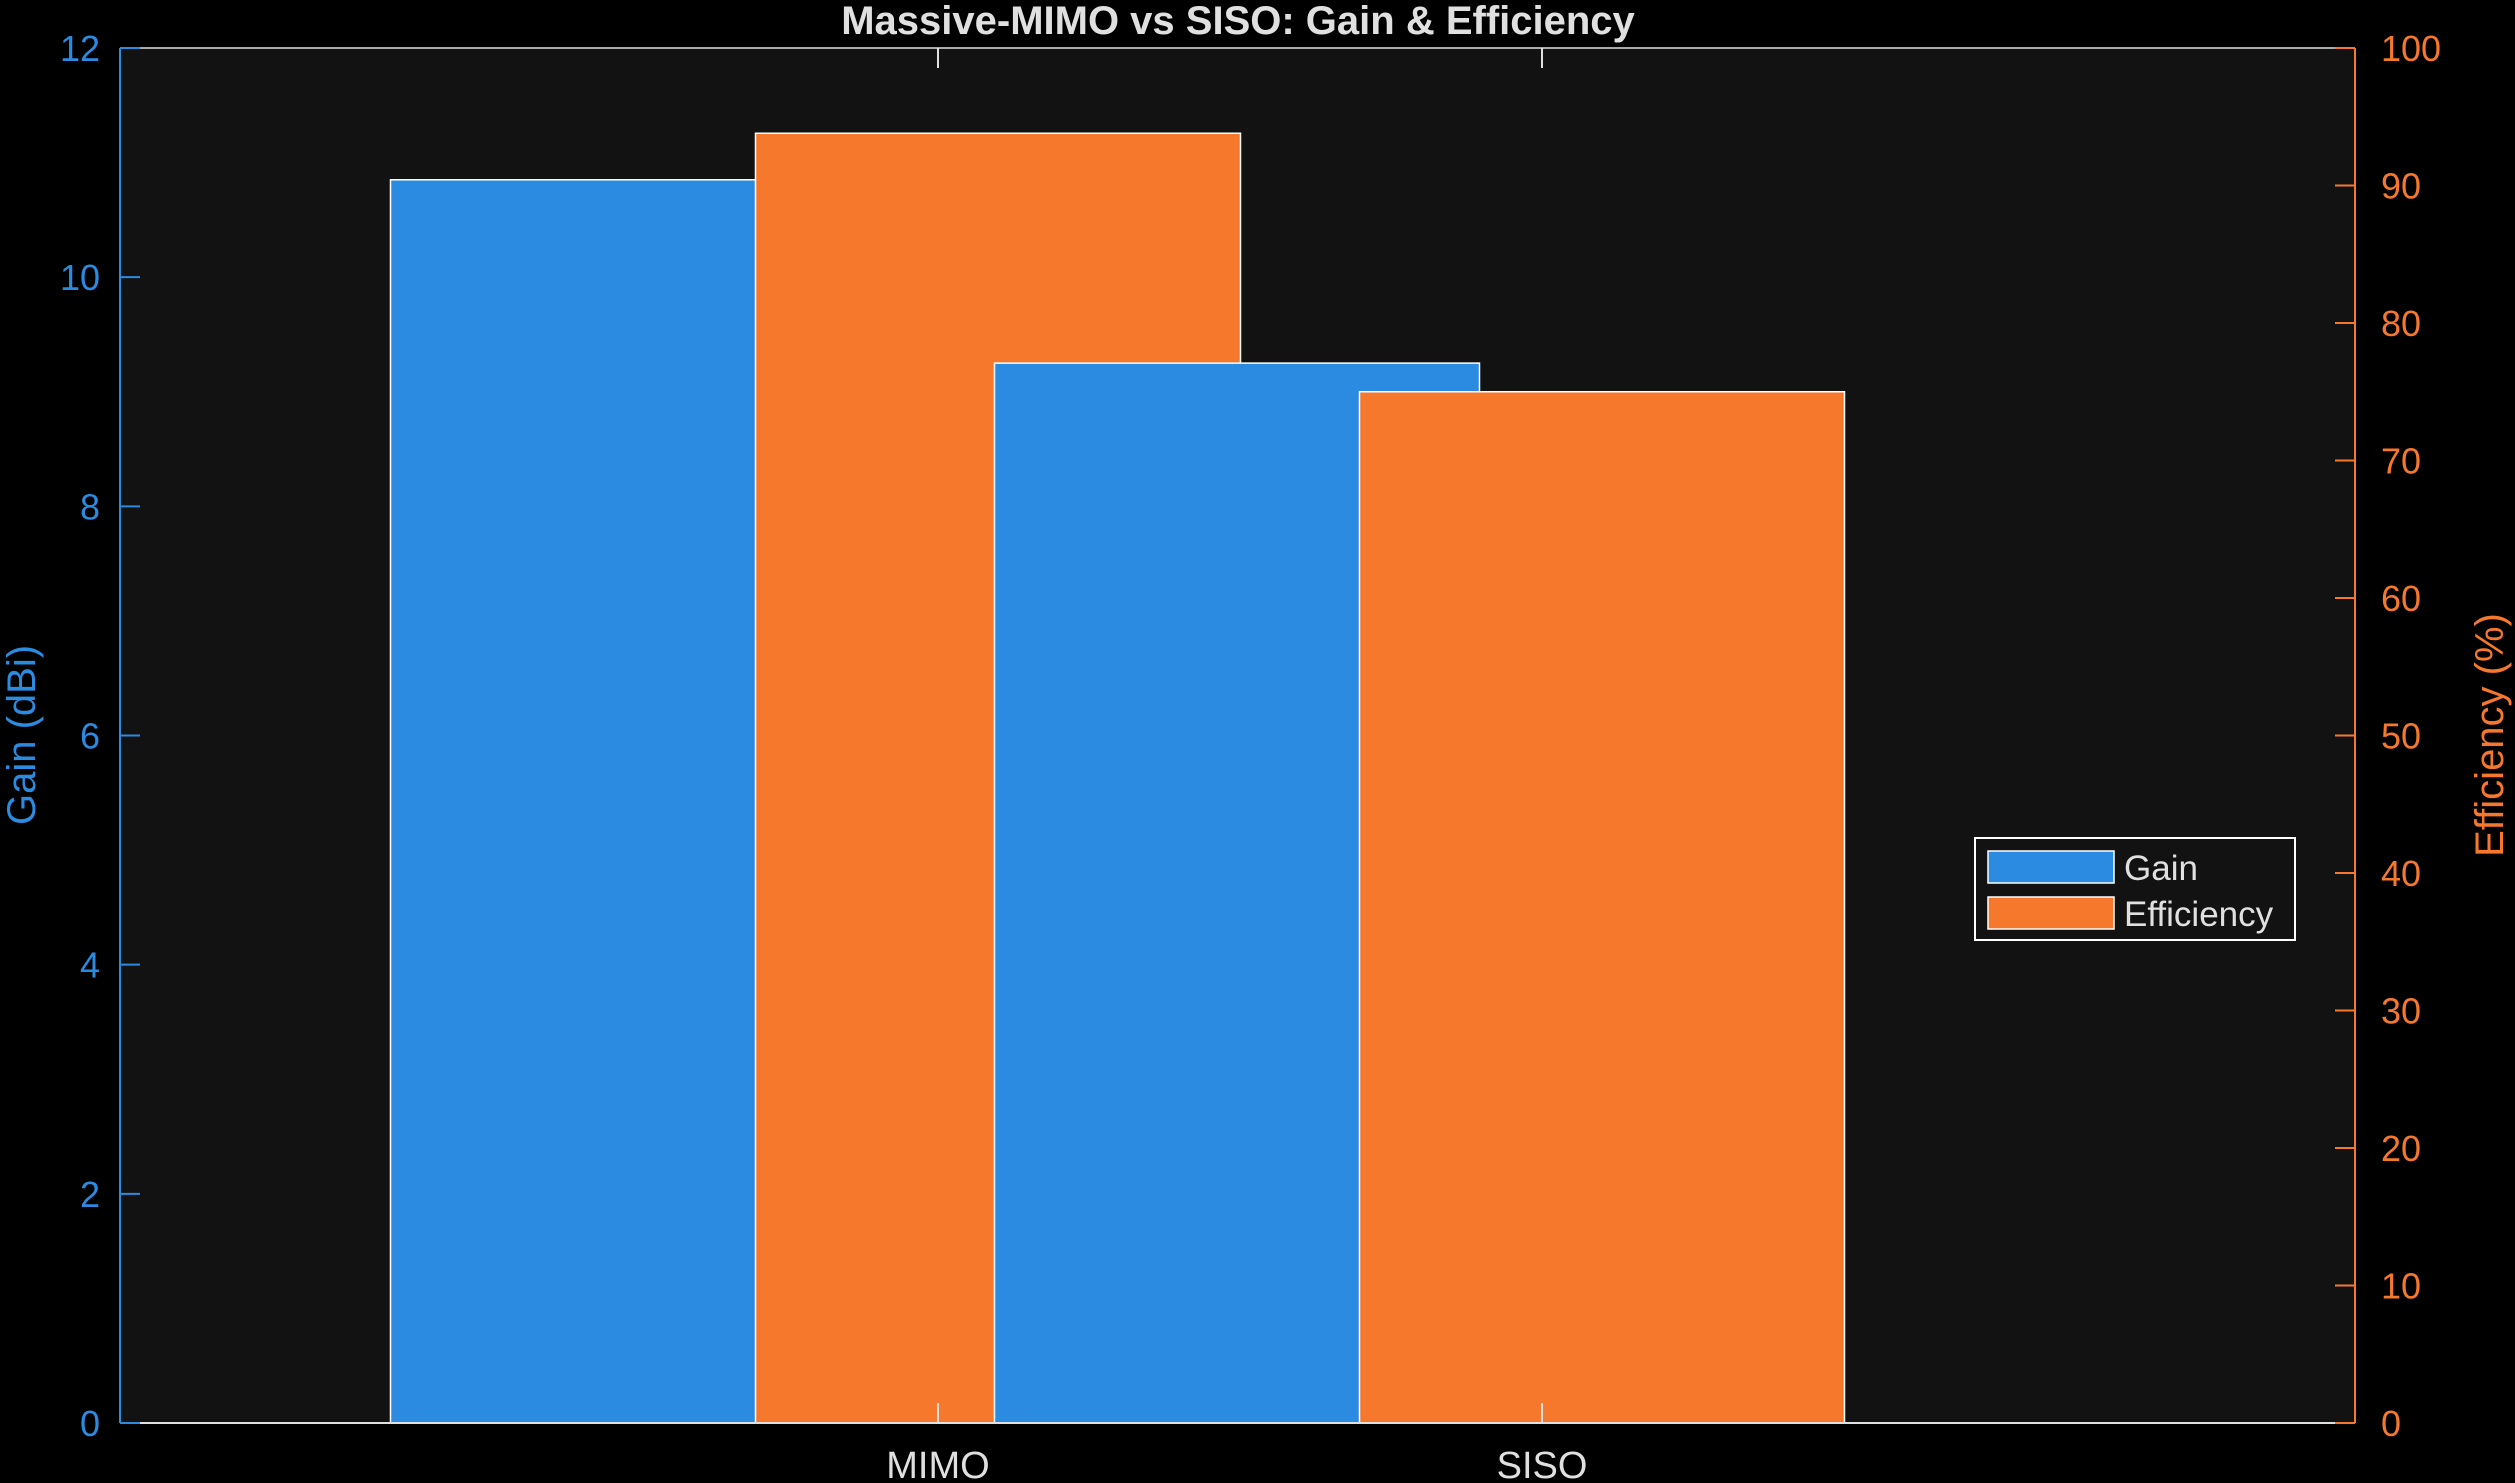 The height and width of the screenshot is (1483, 2515). What do you see at coordinates (2401, 736) in the screenshot?
I see `right-tick-label-5: 50` at bounding box center [2401, 736].